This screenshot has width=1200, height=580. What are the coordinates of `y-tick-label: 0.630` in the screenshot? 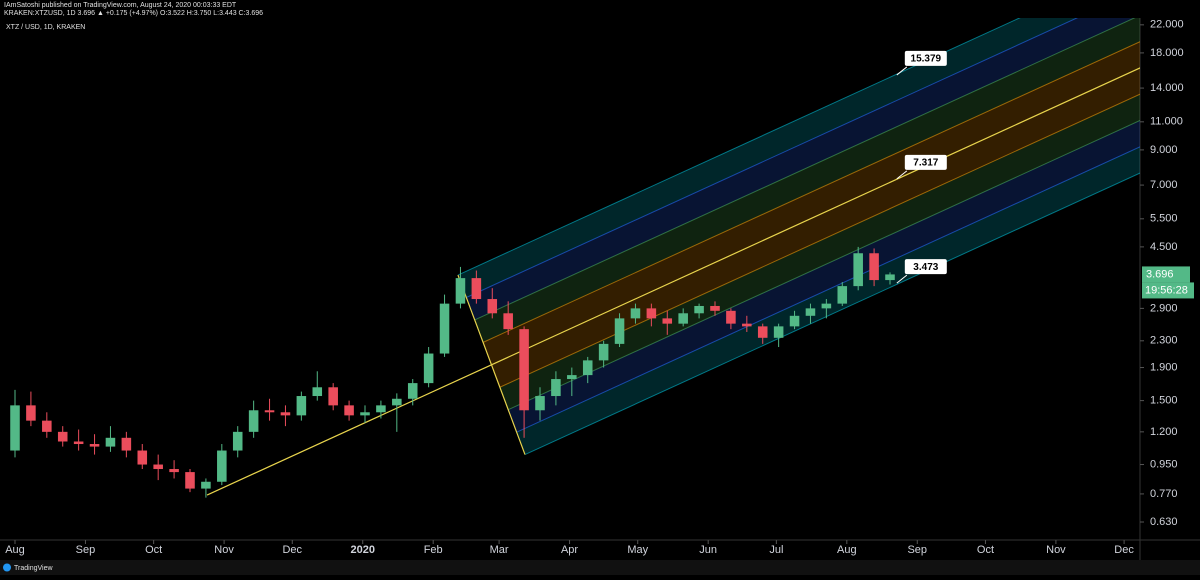 It's located at (1164, 522).